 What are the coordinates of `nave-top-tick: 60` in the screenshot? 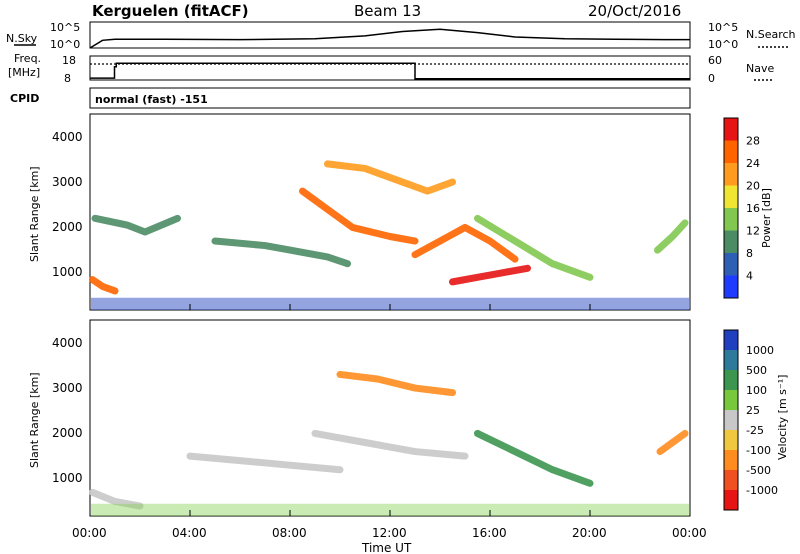 It's located at (715, 60).